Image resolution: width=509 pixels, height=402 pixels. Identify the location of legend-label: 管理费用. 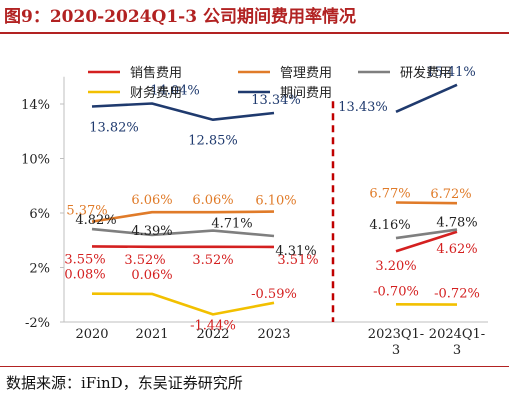
(306, 73).